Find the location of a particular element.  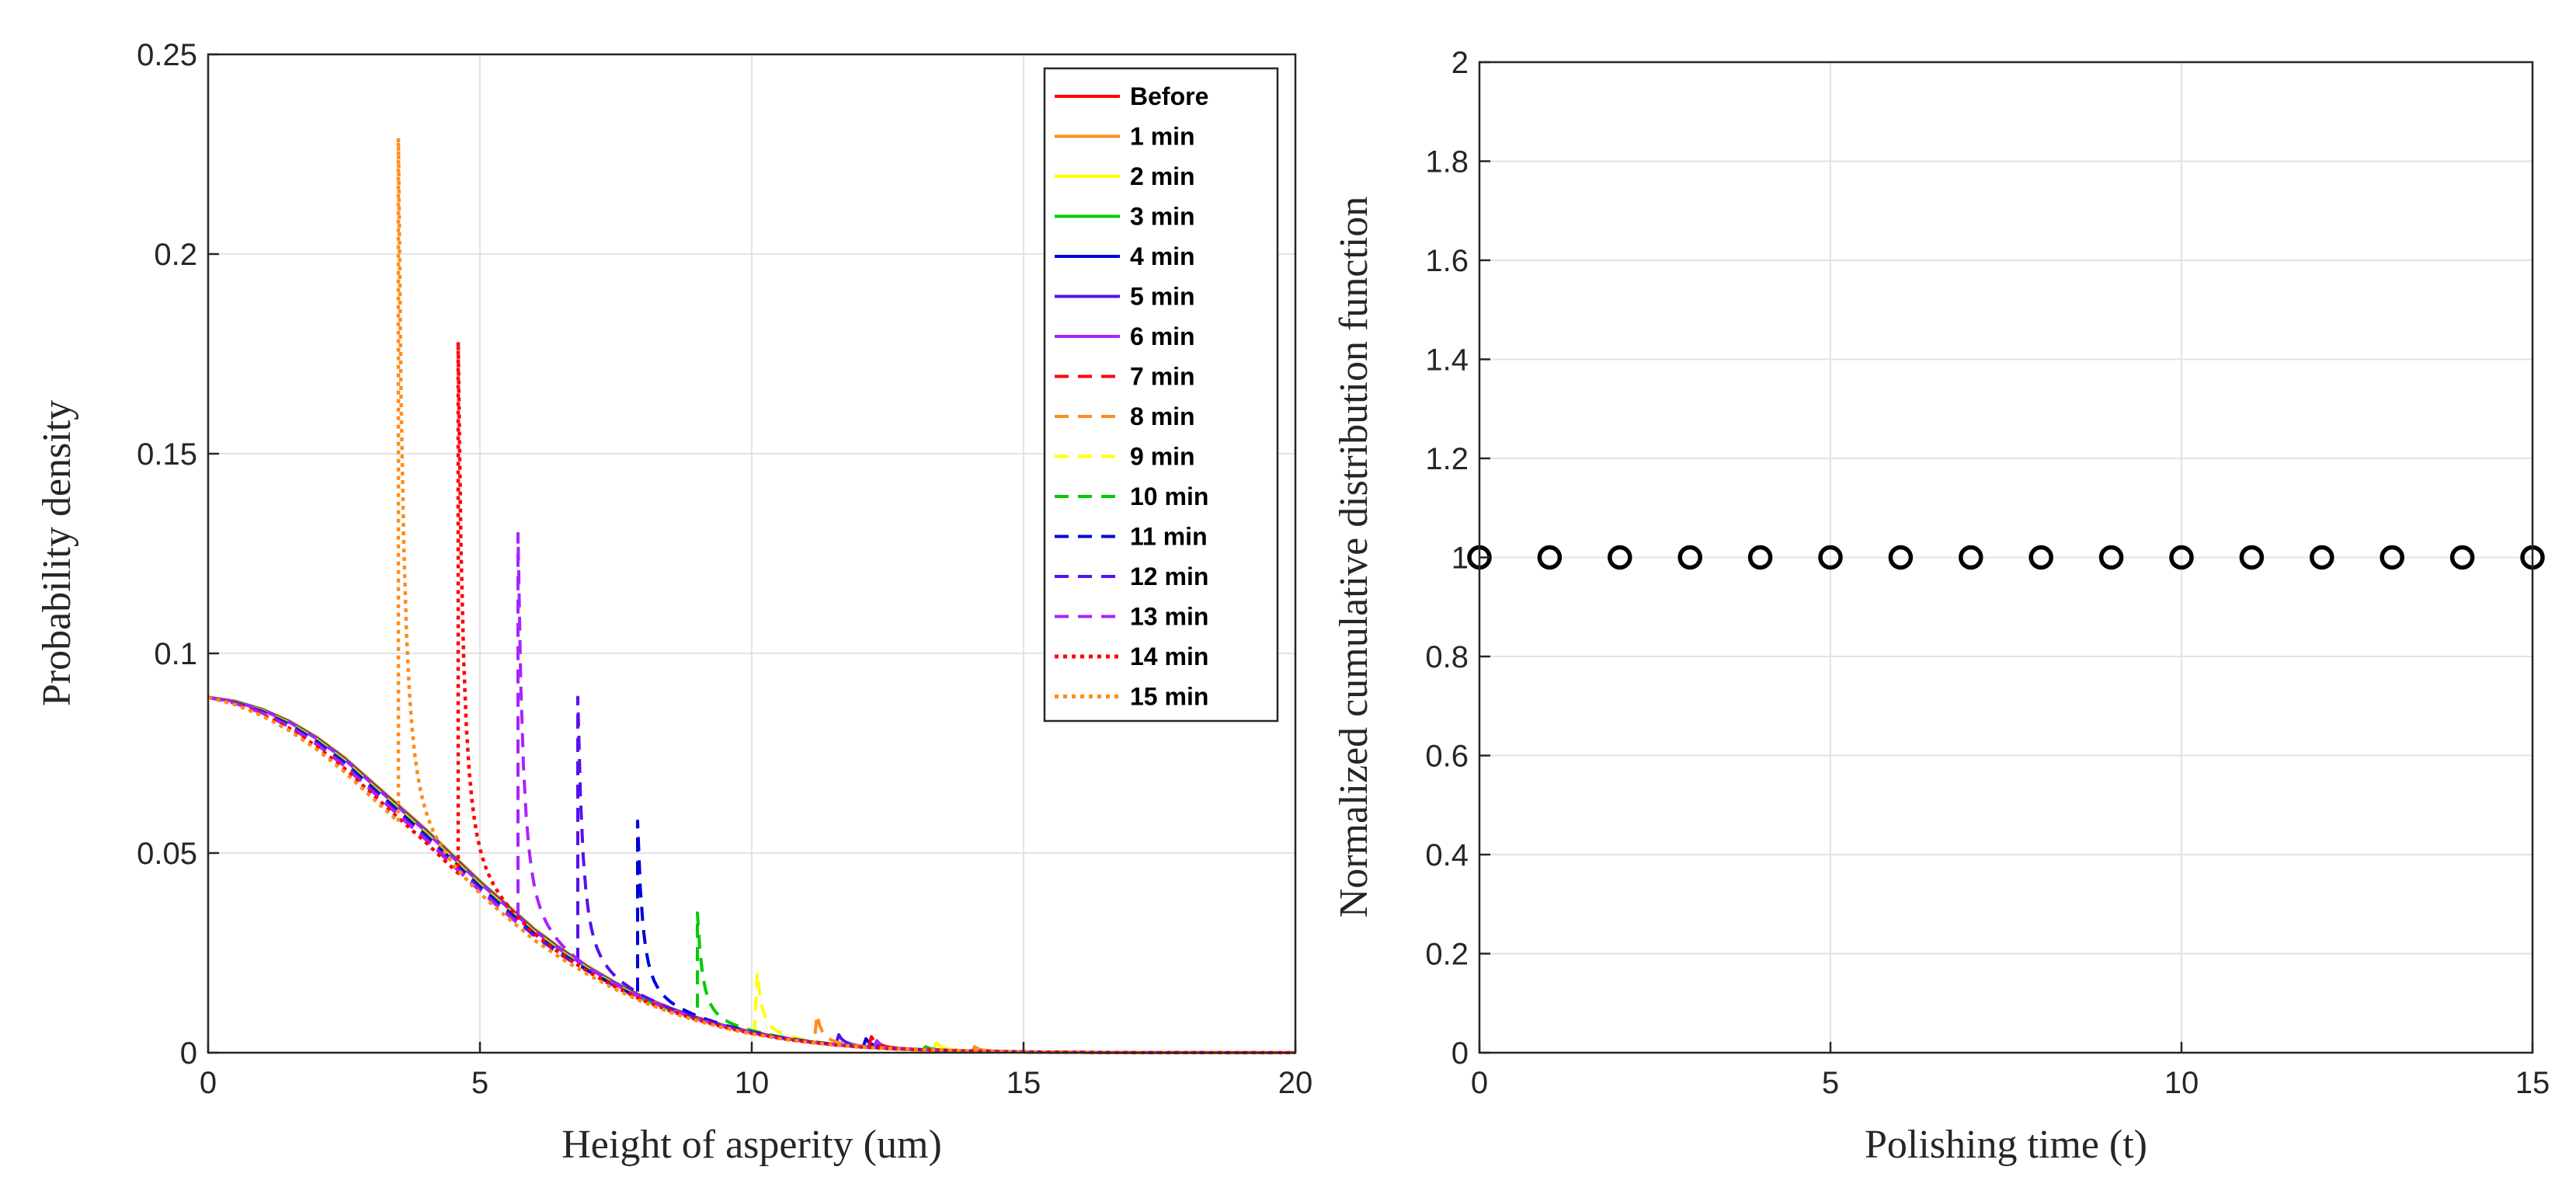

right-y-tick-label: 1.4 is located at coordinates (1447, 360).